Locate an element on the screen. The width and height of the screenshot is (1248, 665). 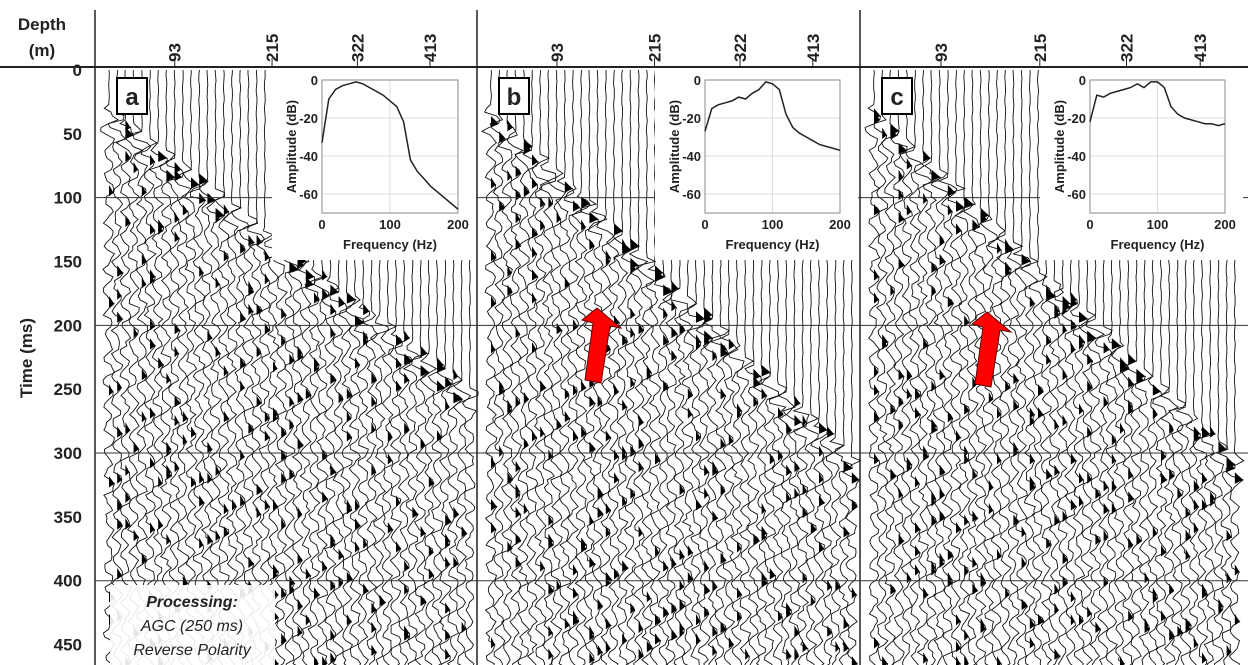
x-tick-label: 322 is located at coordinates (740, 48).